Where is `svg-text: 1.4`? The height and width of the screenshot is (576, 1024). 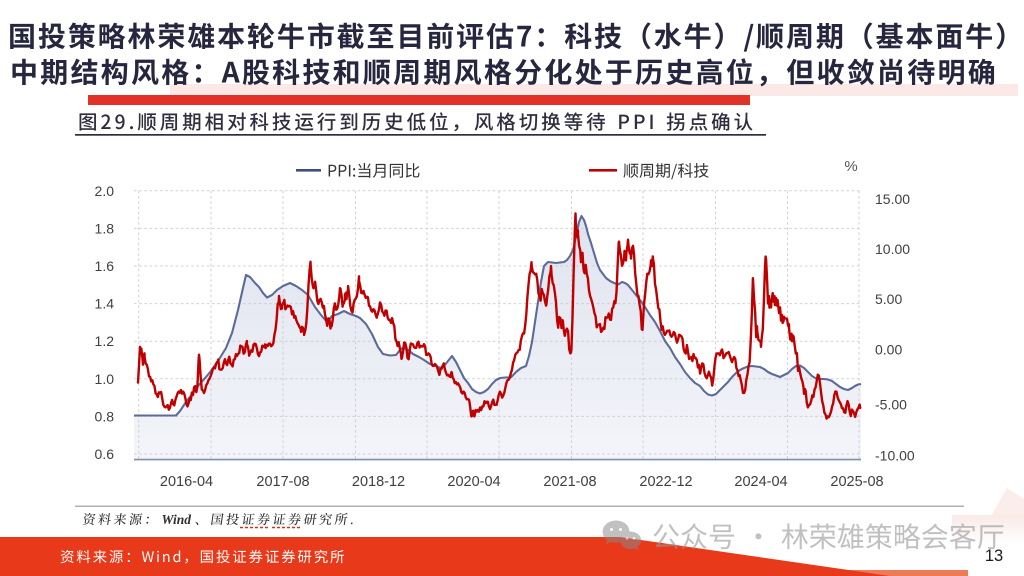
svg-text: 1.4 is located at coordinates (105, 304).